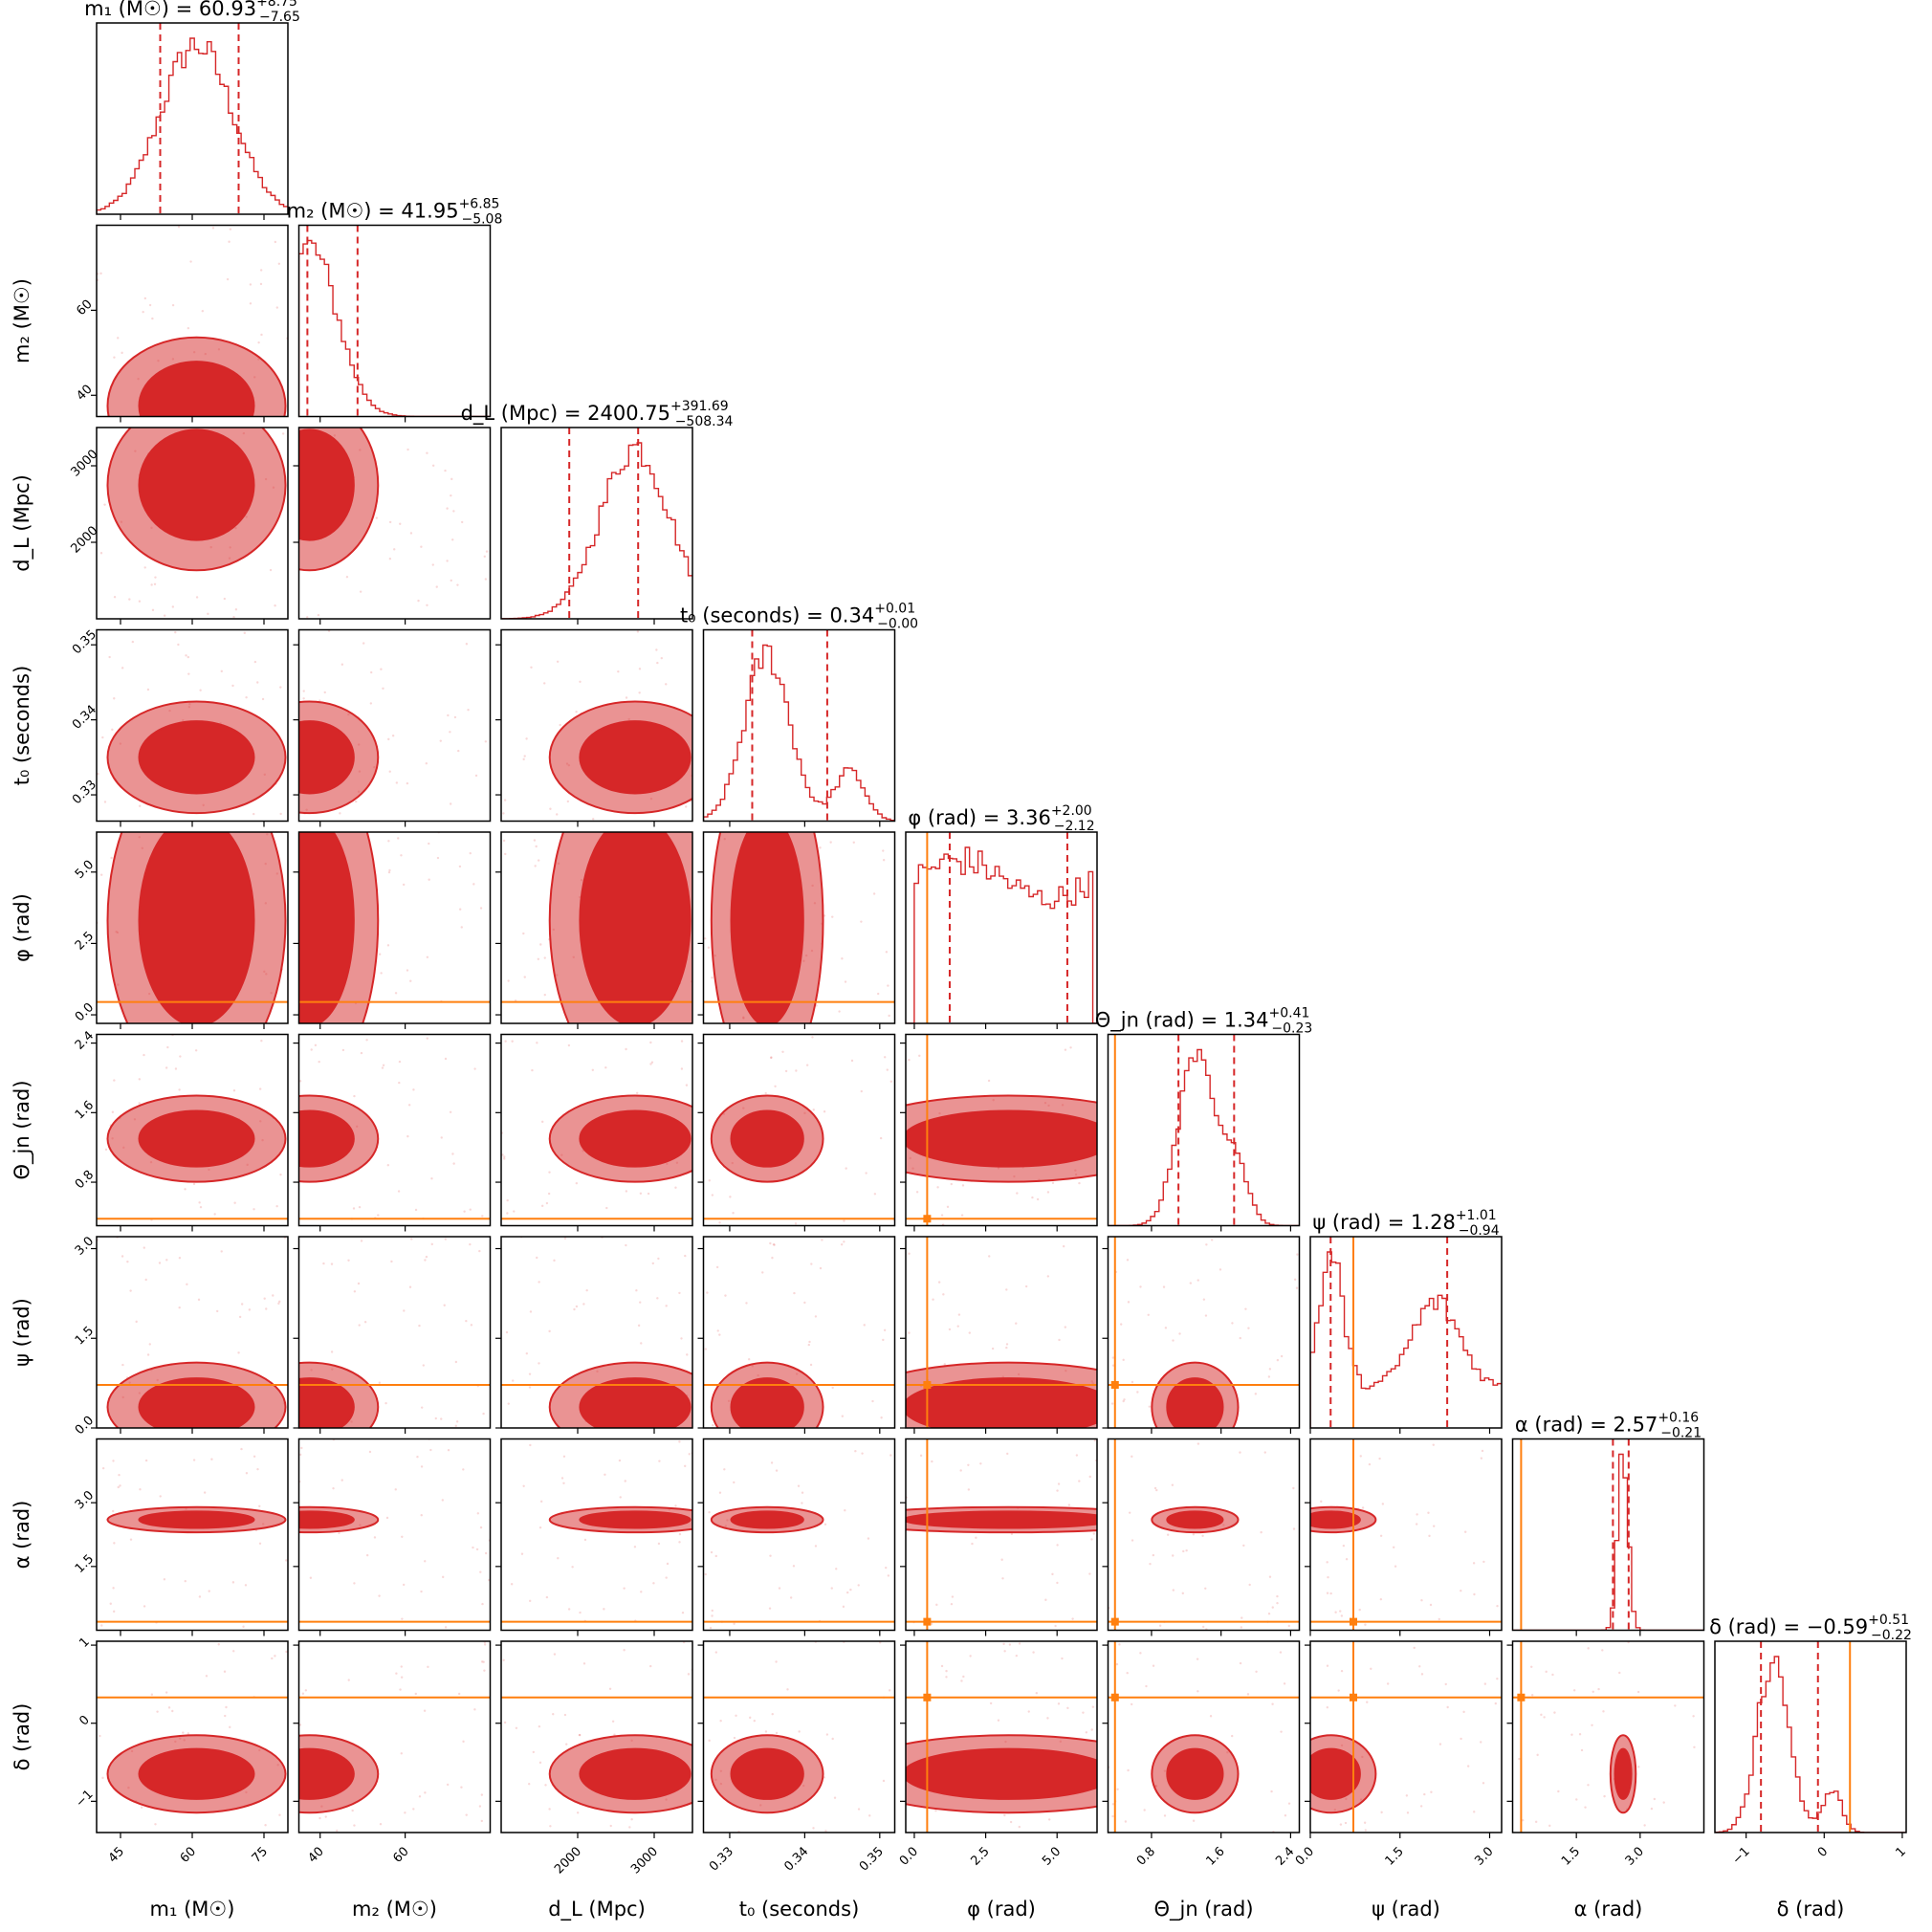 This screenshot has width=1932, height=1932. I want to click on histogram-title: m₂ (M☉) = 41.95+6.85 −5.08, so click(395, 212).